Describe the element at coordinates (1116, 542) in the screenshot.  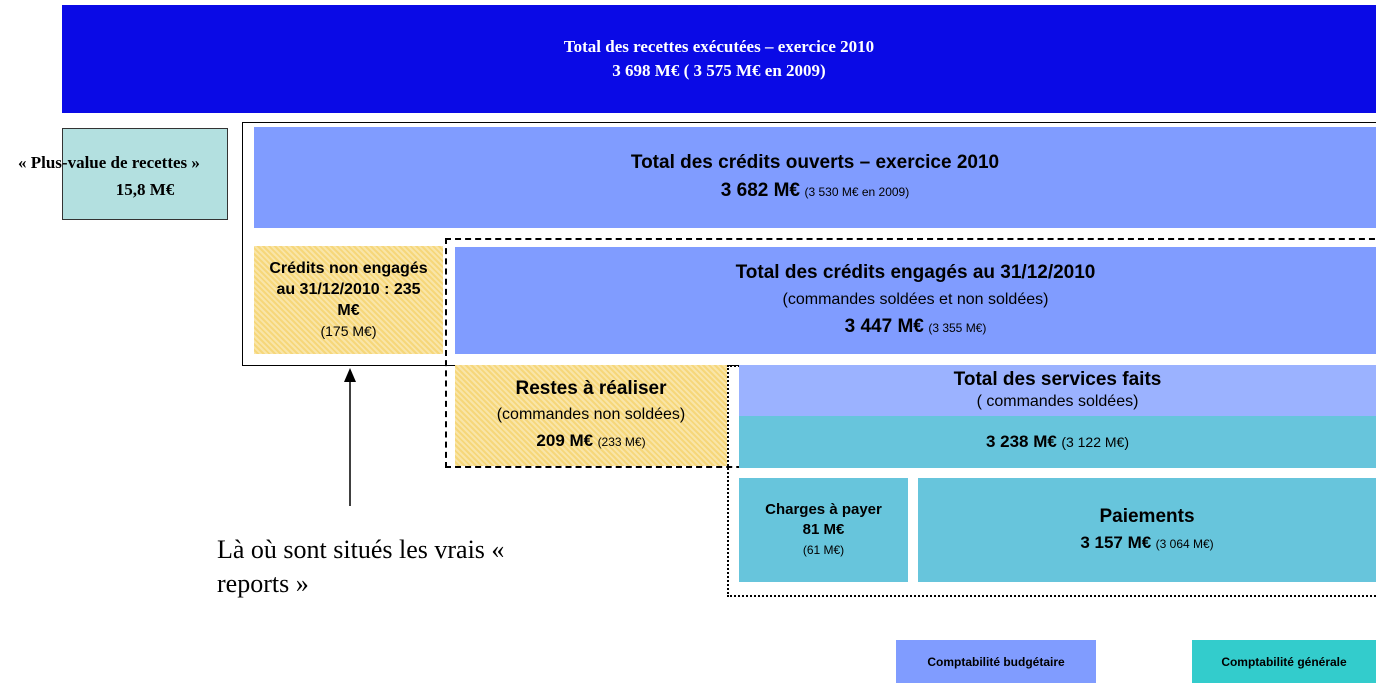
I see `paiements-amount: 3 157 M€` at that location.